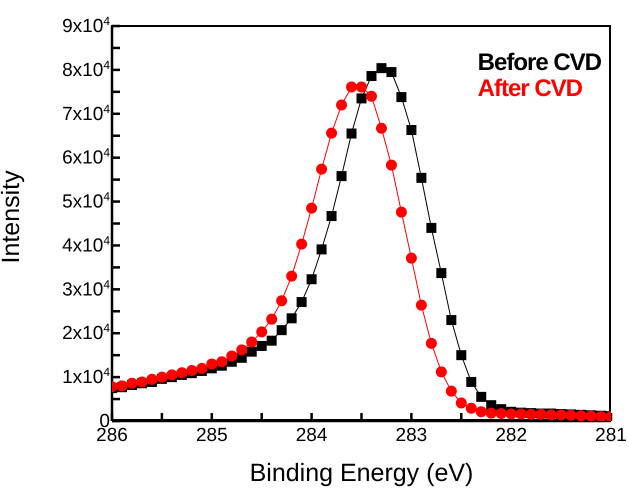 Image resolution: width=629 pixels, height=493 pixels. What do you see at coordinates (86, 25) in the screenshot?
I see `y-tick-label: 9x10$^{4}$` at bounding box center [86, 25].